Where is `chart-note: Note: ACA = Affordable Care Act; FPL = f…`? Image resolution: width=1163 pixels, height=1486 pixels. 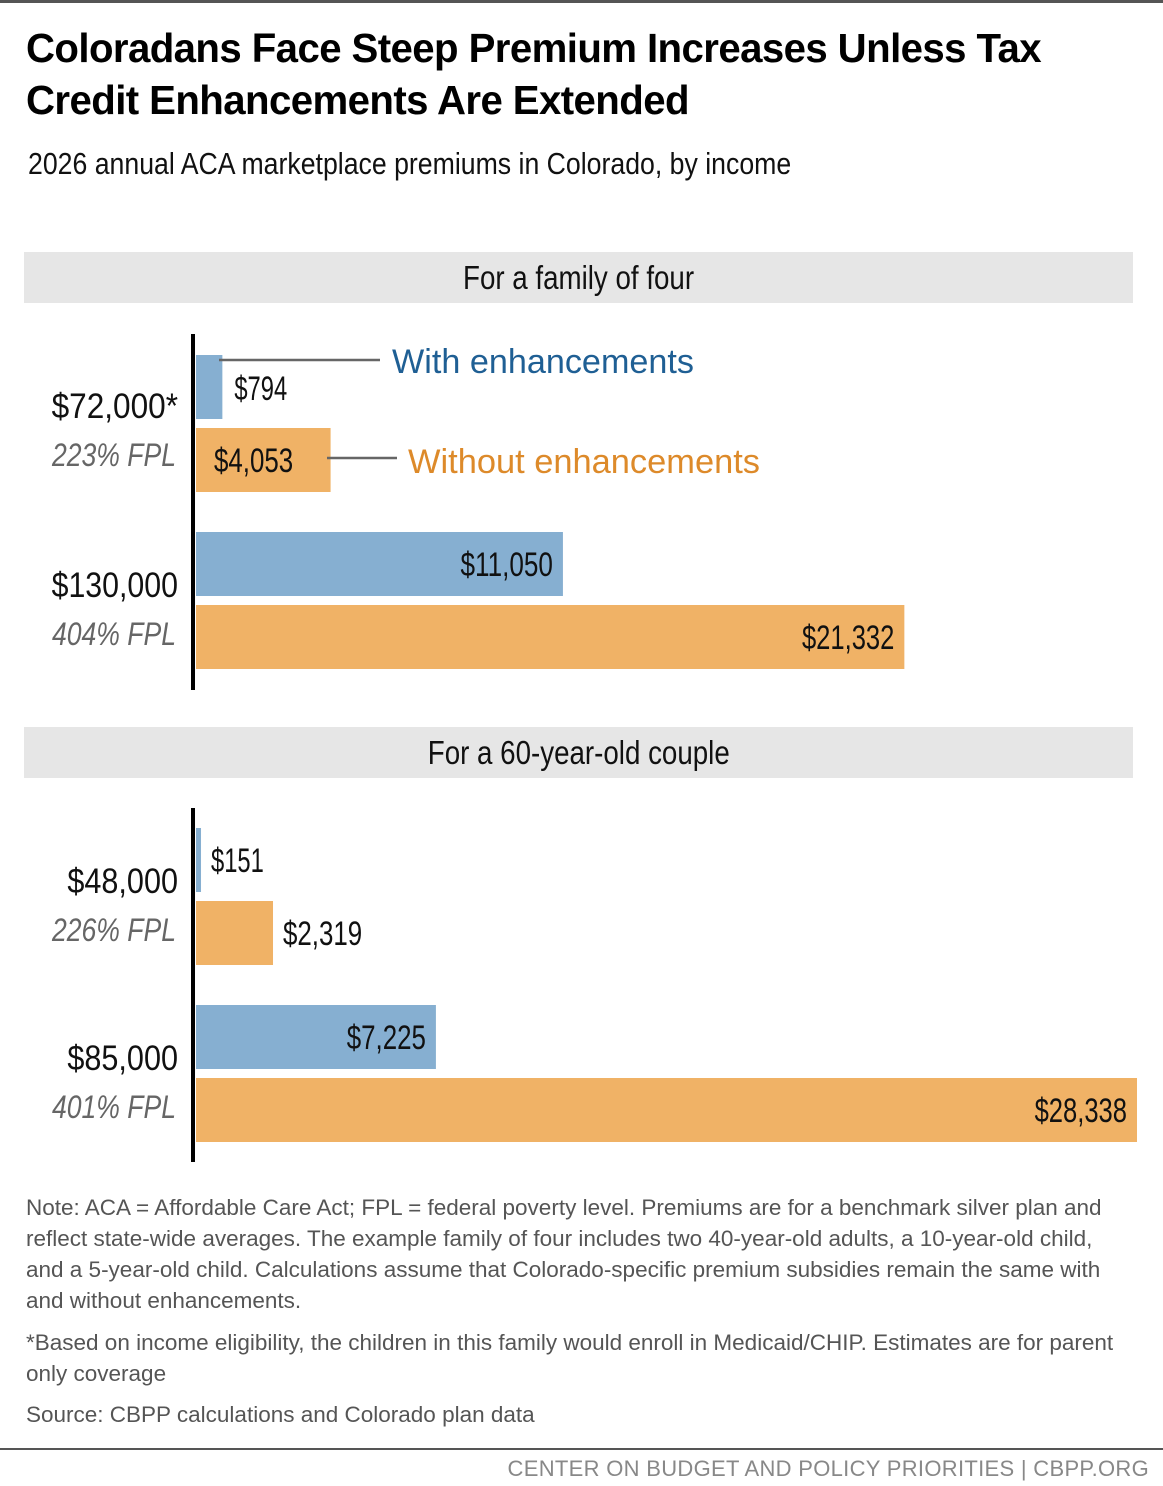
chart-note: Note: ACA = Affordable Care Act; FPL = f… is located at coordinates (564, 1254).